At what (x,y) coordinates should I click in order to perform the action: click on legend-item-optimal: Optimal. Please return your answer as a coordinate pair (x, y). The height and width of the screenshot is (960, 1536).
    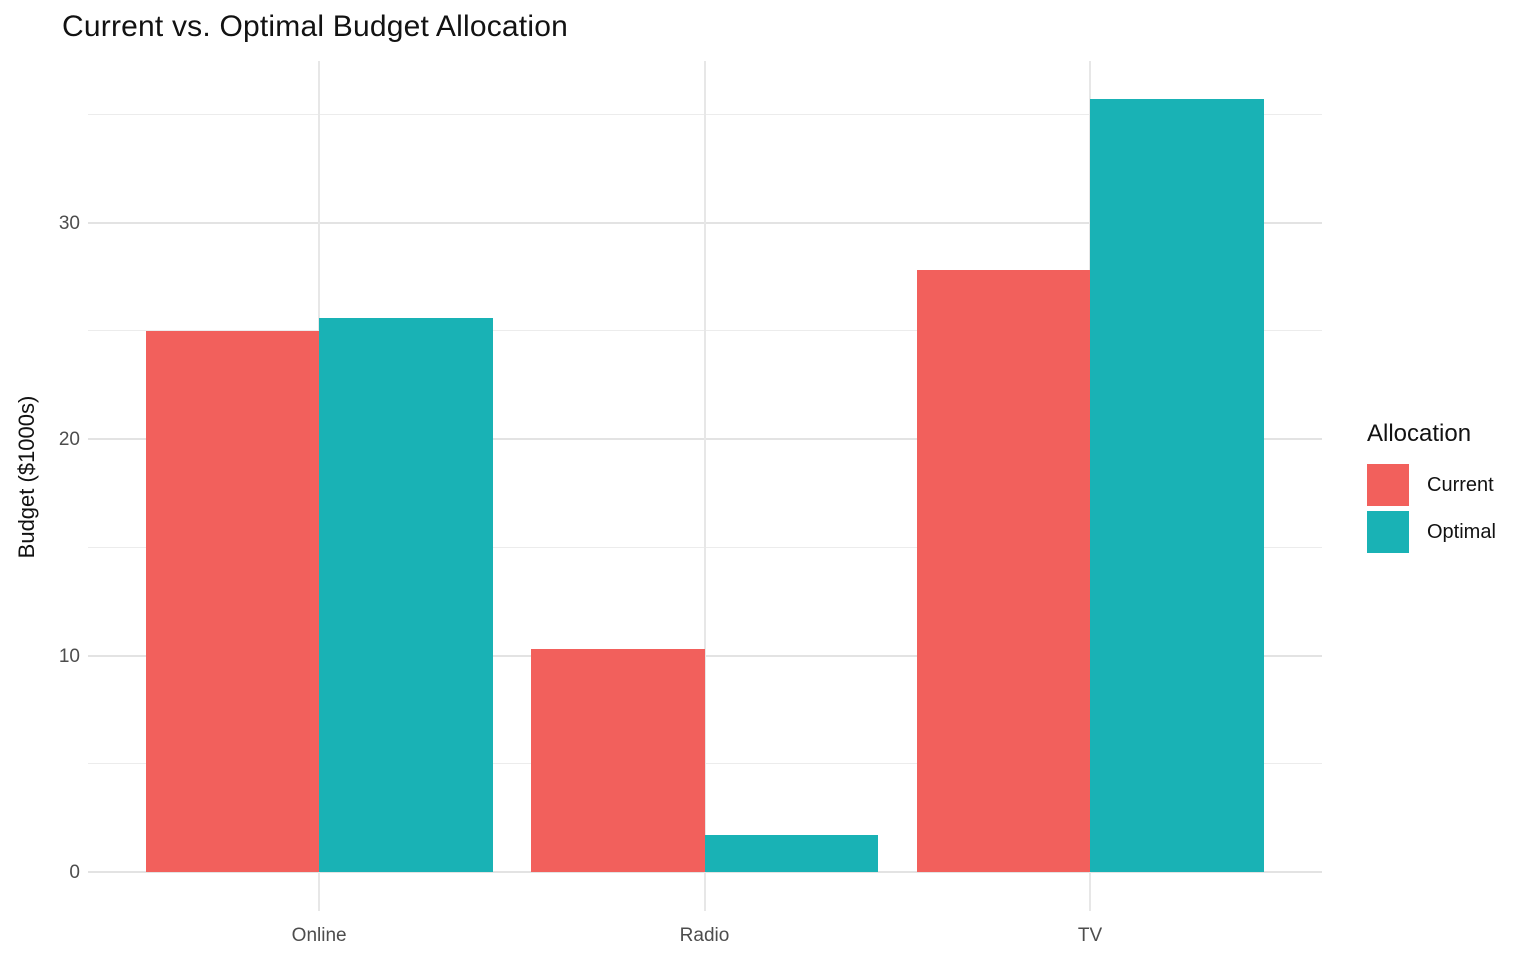
    Looking at the image, I should click on (1431, 532).